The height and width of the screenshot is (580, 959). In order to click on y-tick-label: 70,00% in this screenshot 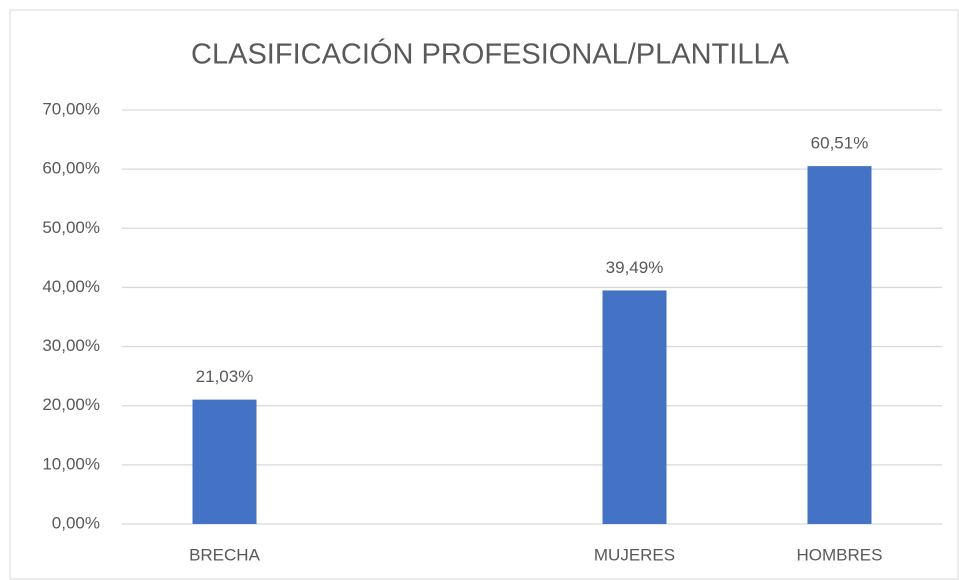, I will do `click(71, 108)`.